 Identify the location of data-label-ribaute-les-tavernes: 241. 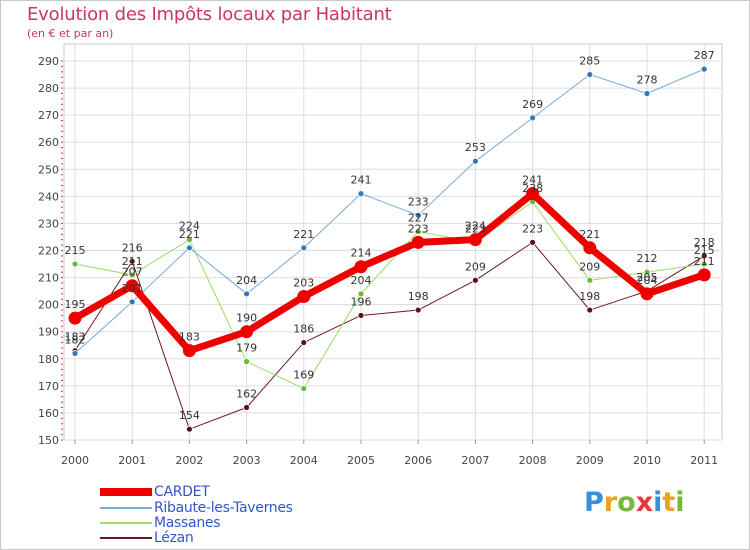
(361, 180).